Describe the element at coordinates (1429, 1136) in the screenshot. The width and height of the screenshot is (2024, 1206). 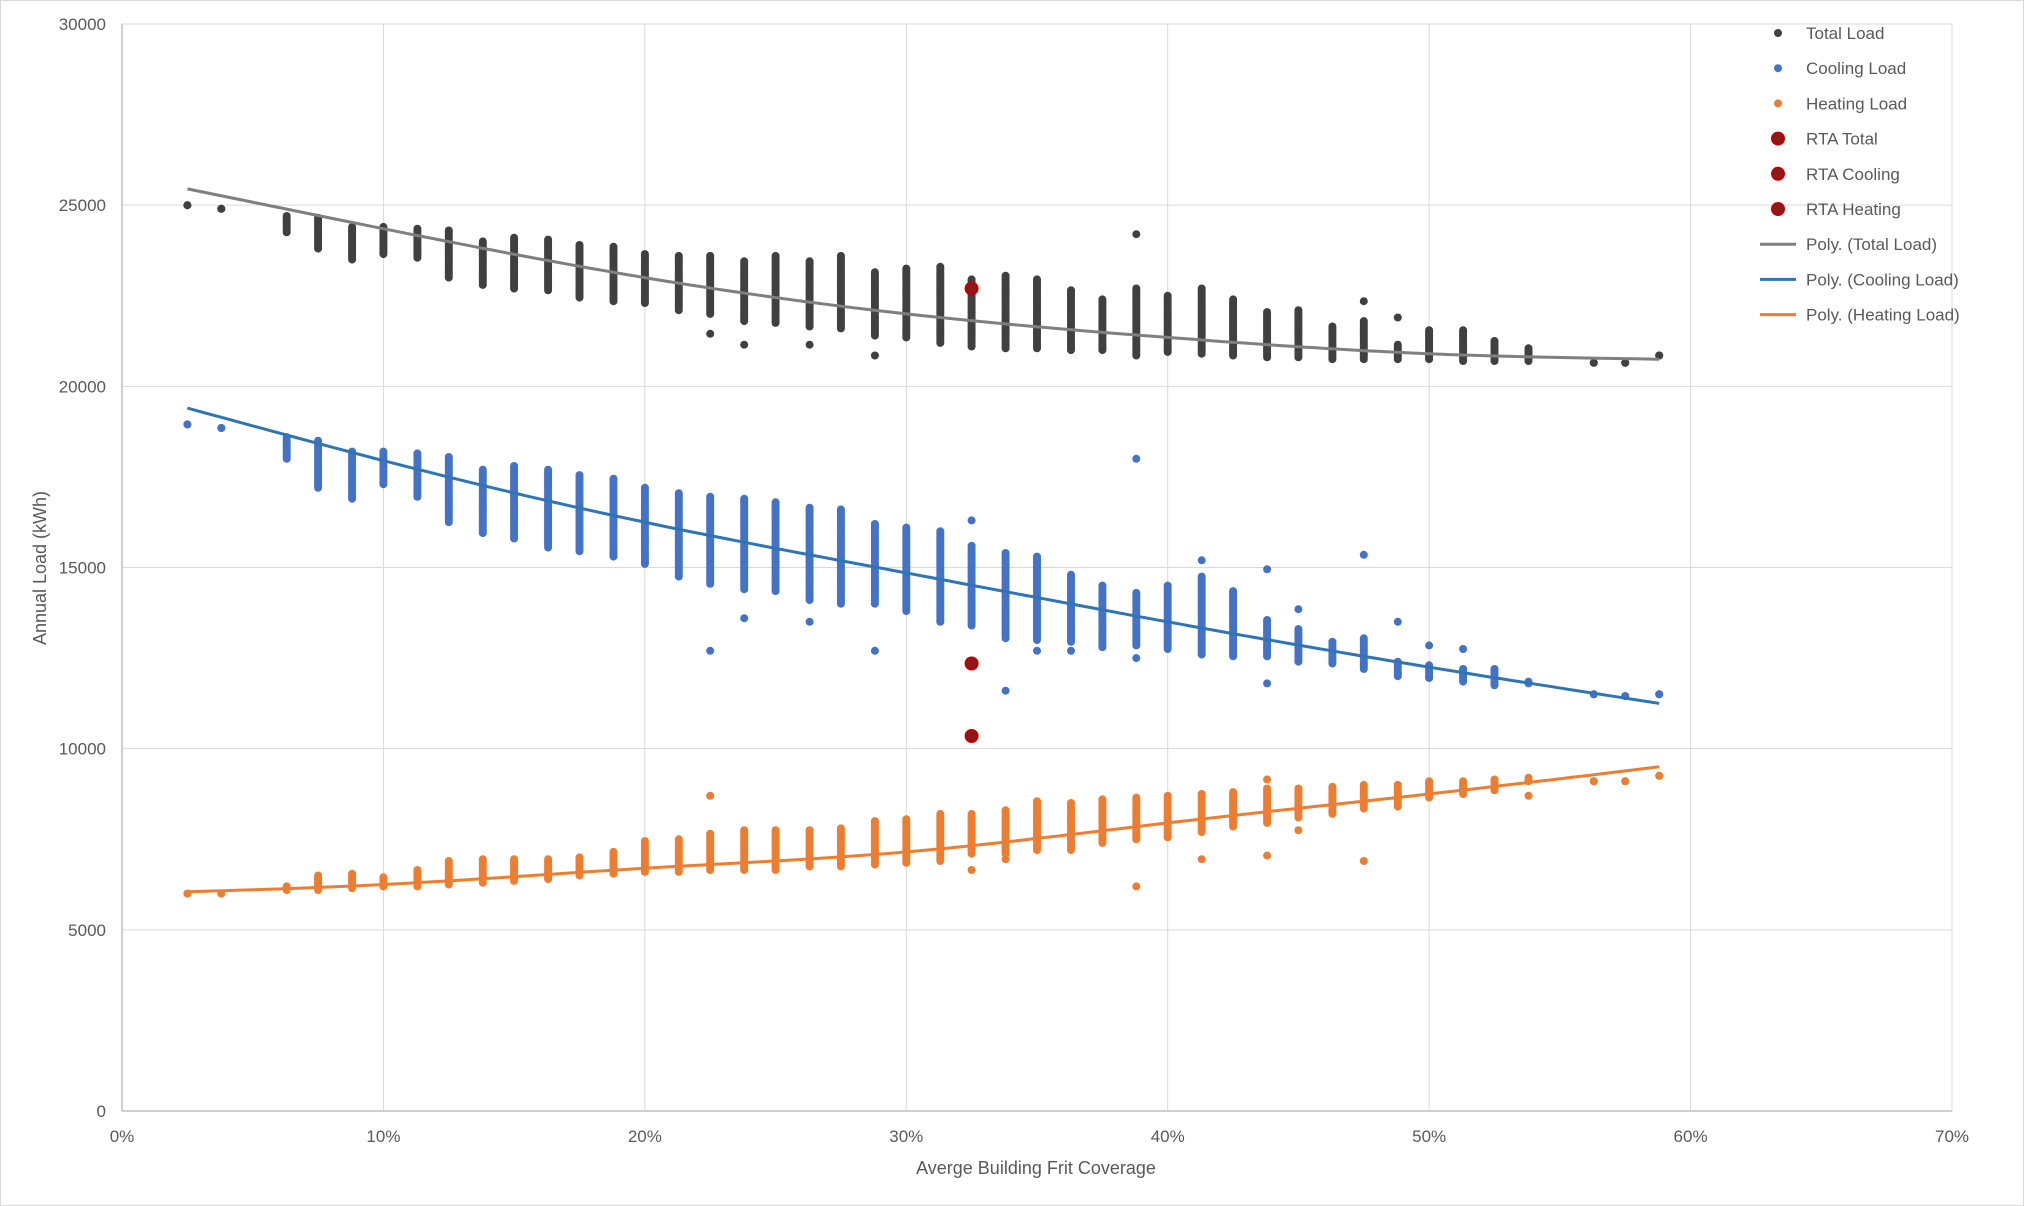
I see `x-tick-label: 50%` at that location.